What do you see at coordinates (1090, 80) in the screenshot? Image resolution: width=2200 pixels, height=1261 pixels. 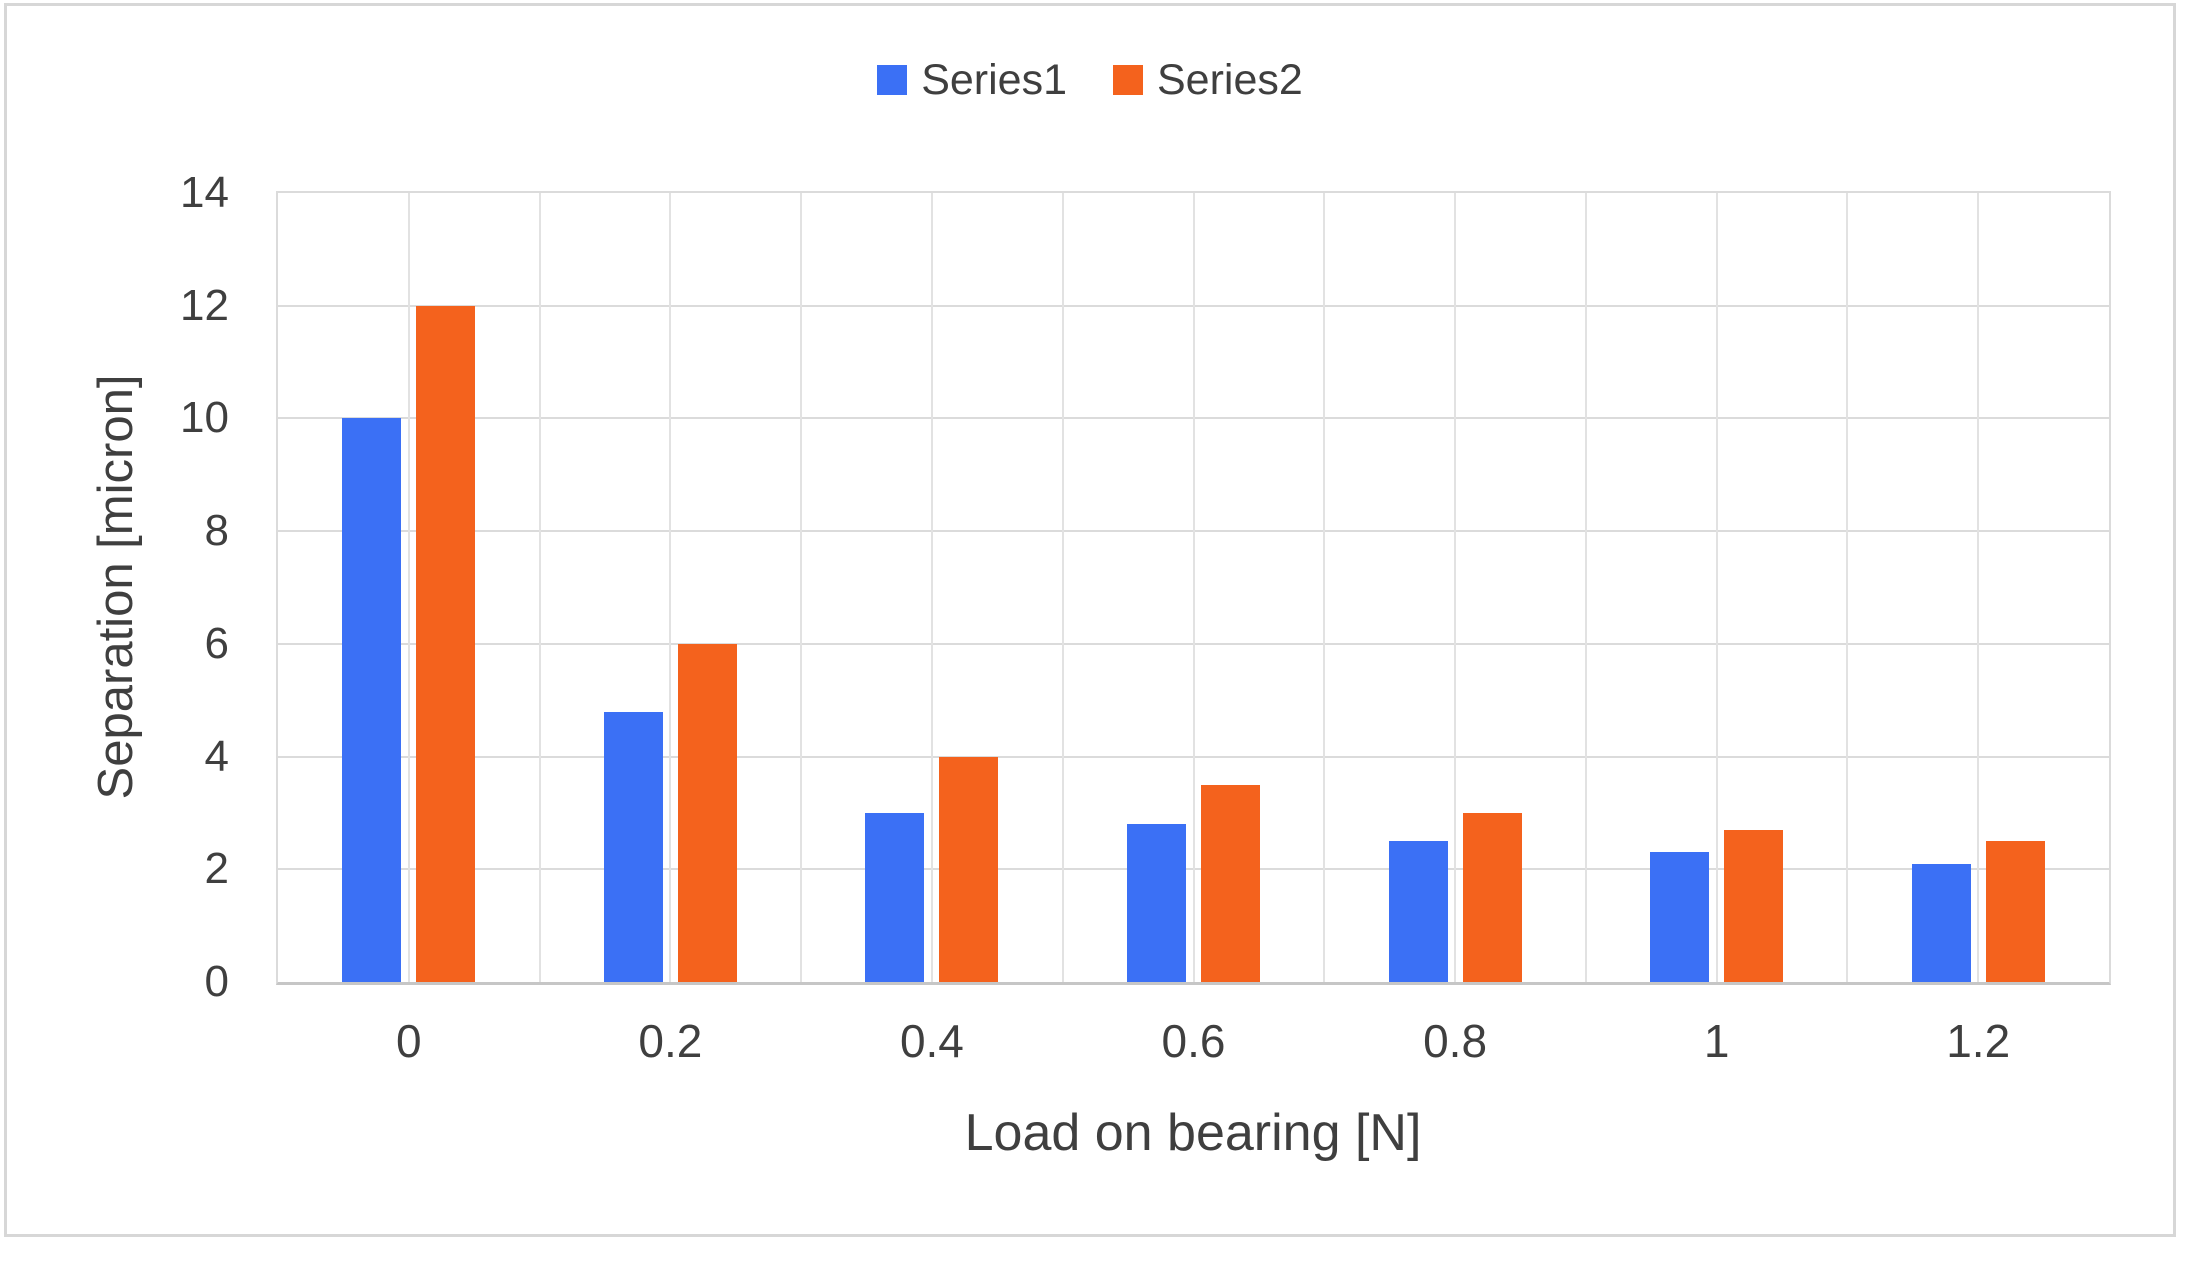 I see `legend: Series1 Series2` at bounding box center [1090, 80].